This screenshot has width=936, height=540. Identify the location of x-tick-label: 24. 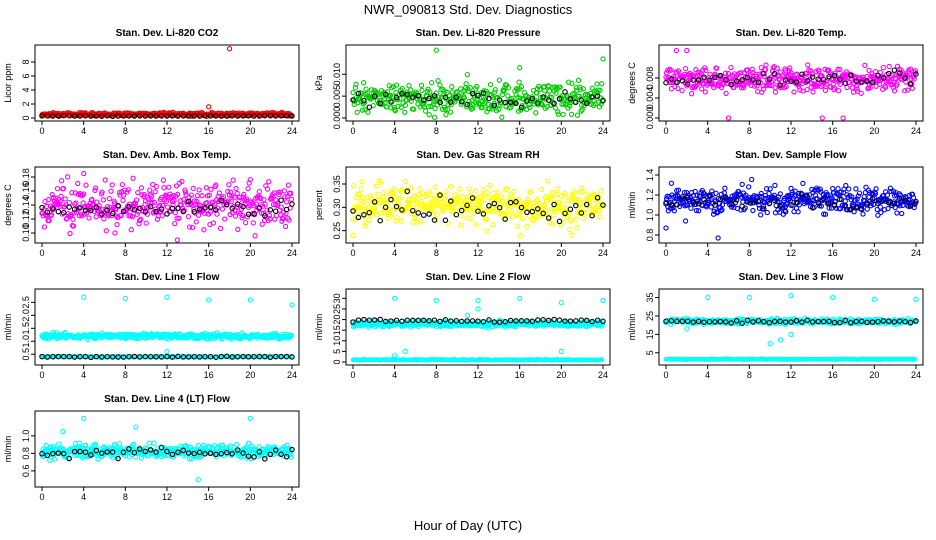
(916, 131).